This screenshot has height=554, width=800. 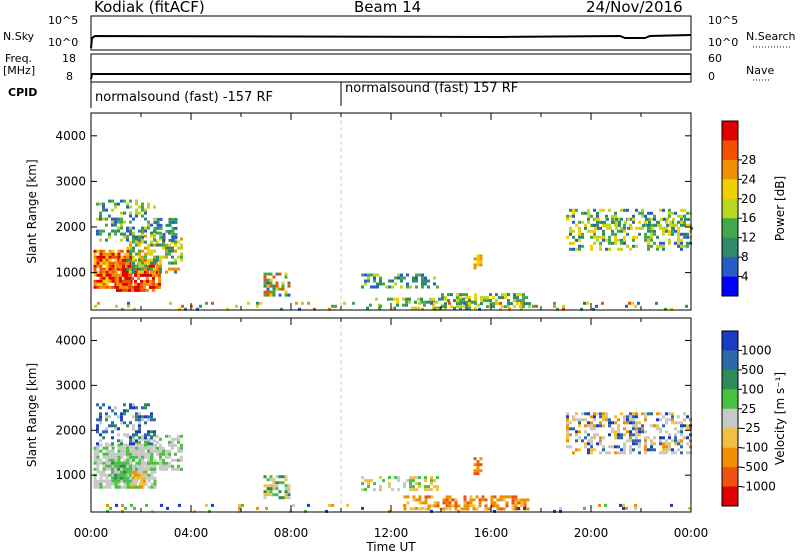 What do you see at coordinates (780, 208) in the screenshot?
I see `colorbar-label: Power [dB]` at bounding box center [780, 208].